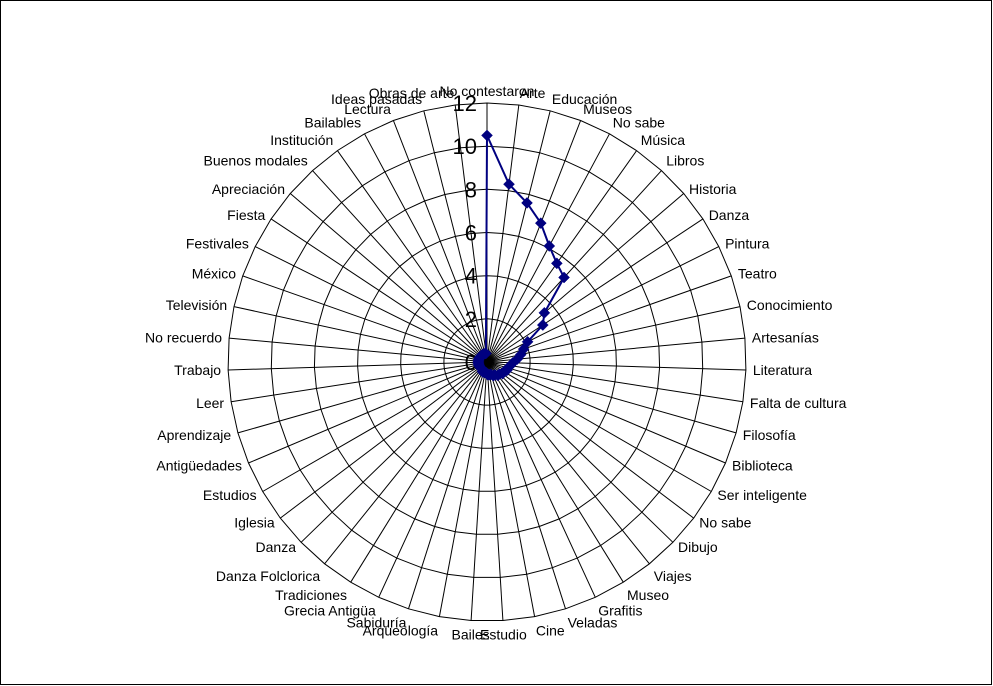  What do you see at coordinates (673, 576) in the screenshot?
I see `category-label: Viajes` at bounding box center [673, 576].